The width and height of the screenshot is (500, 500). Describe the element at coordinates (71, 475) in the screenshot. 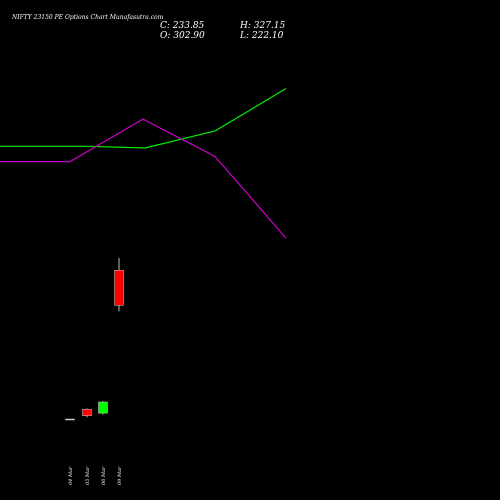

I see `x-tick-label: 04 Mar` at that location.